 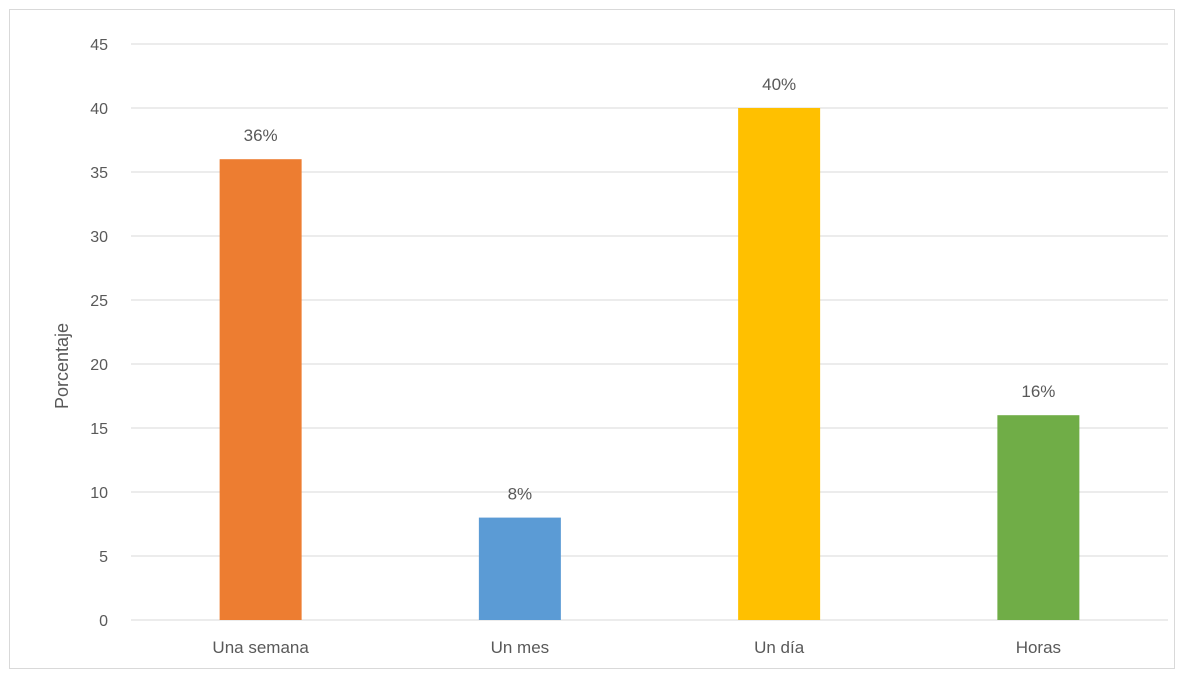 I want to click on data-label: 8%, so click(x=520, y=494).